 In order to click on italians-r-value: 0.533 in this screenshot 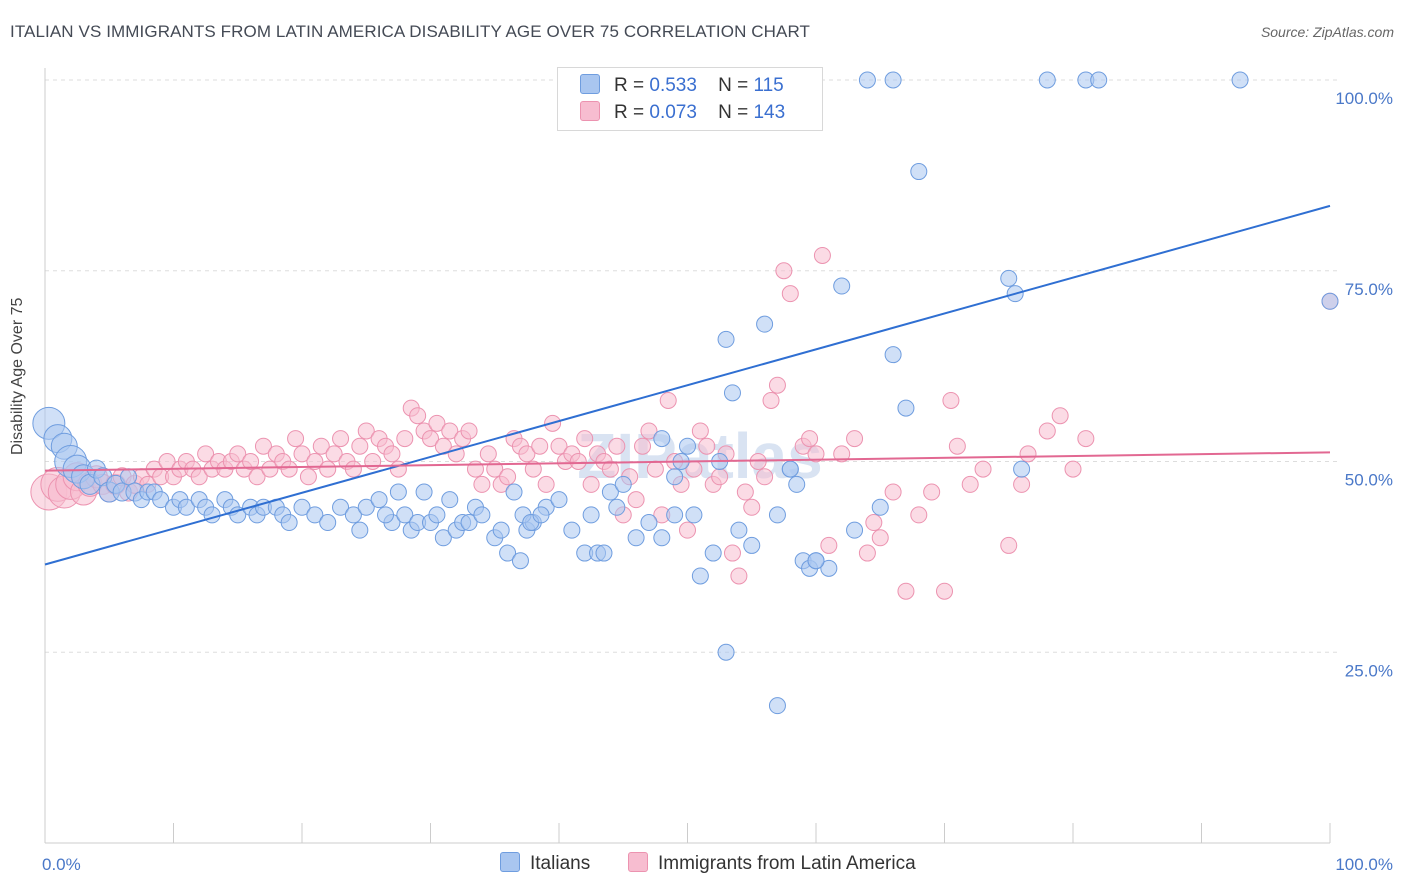, I will do `click(673, 85)`.